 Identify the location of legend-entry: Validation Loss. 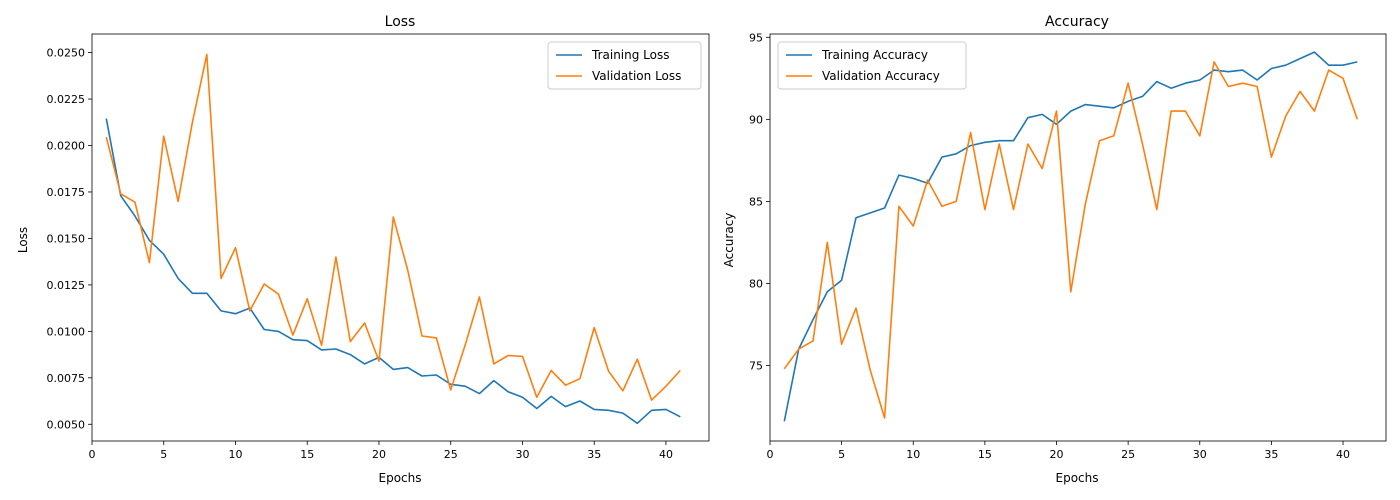
(636, 76).